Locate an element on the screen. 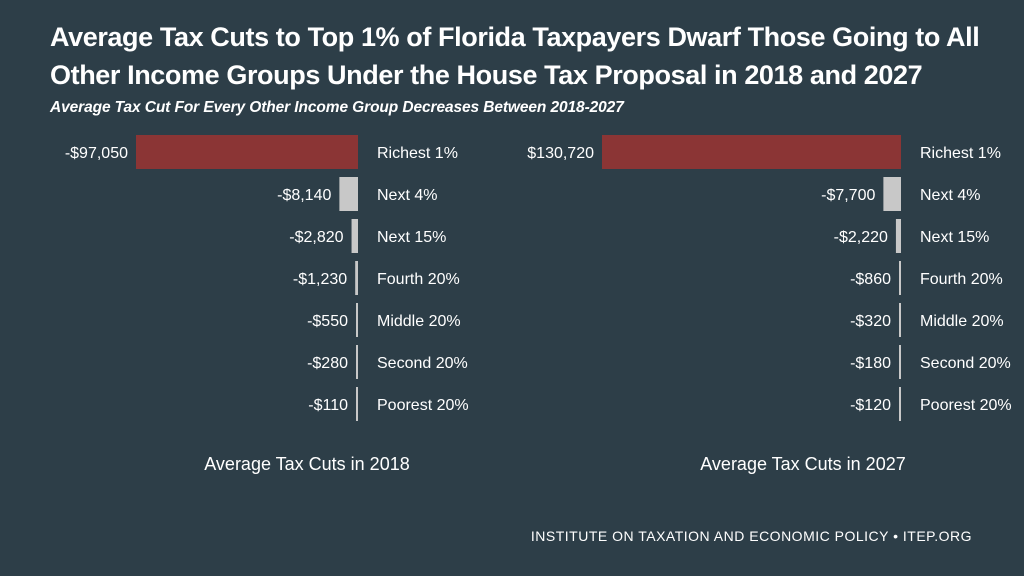 This screenshot has width=1024, height=576. c2018-axis-caption: Average Tax Cuts in 2018 is located at coordinates (306, 464).